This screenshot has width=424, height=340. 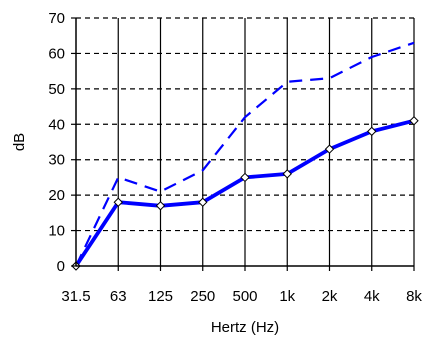 I want to click on x-tick-label: 500, so click(x=244, y=296).